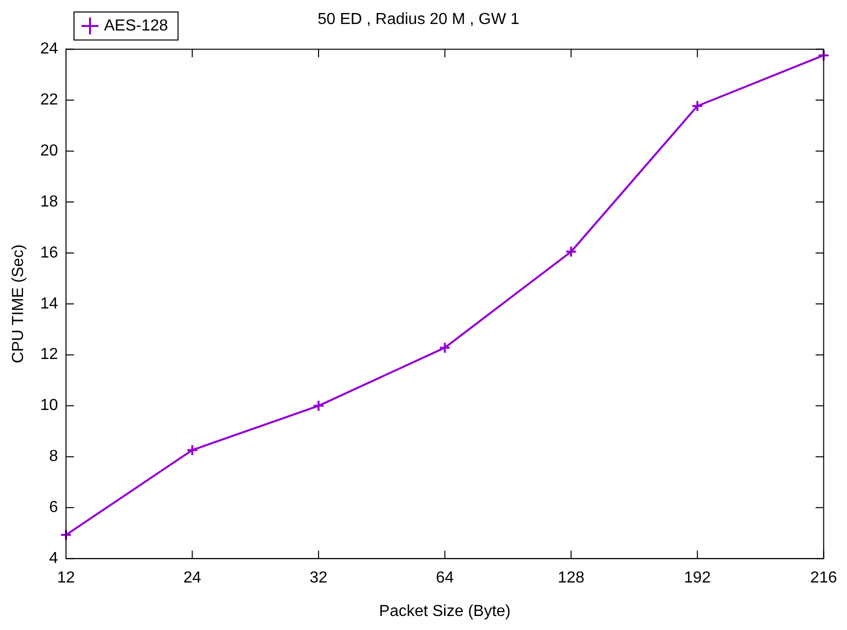 The image size is (847, 630). Describe the element at coordinates (192, 578) in the screenshot. I see `x-tick-label: 24` at that location.